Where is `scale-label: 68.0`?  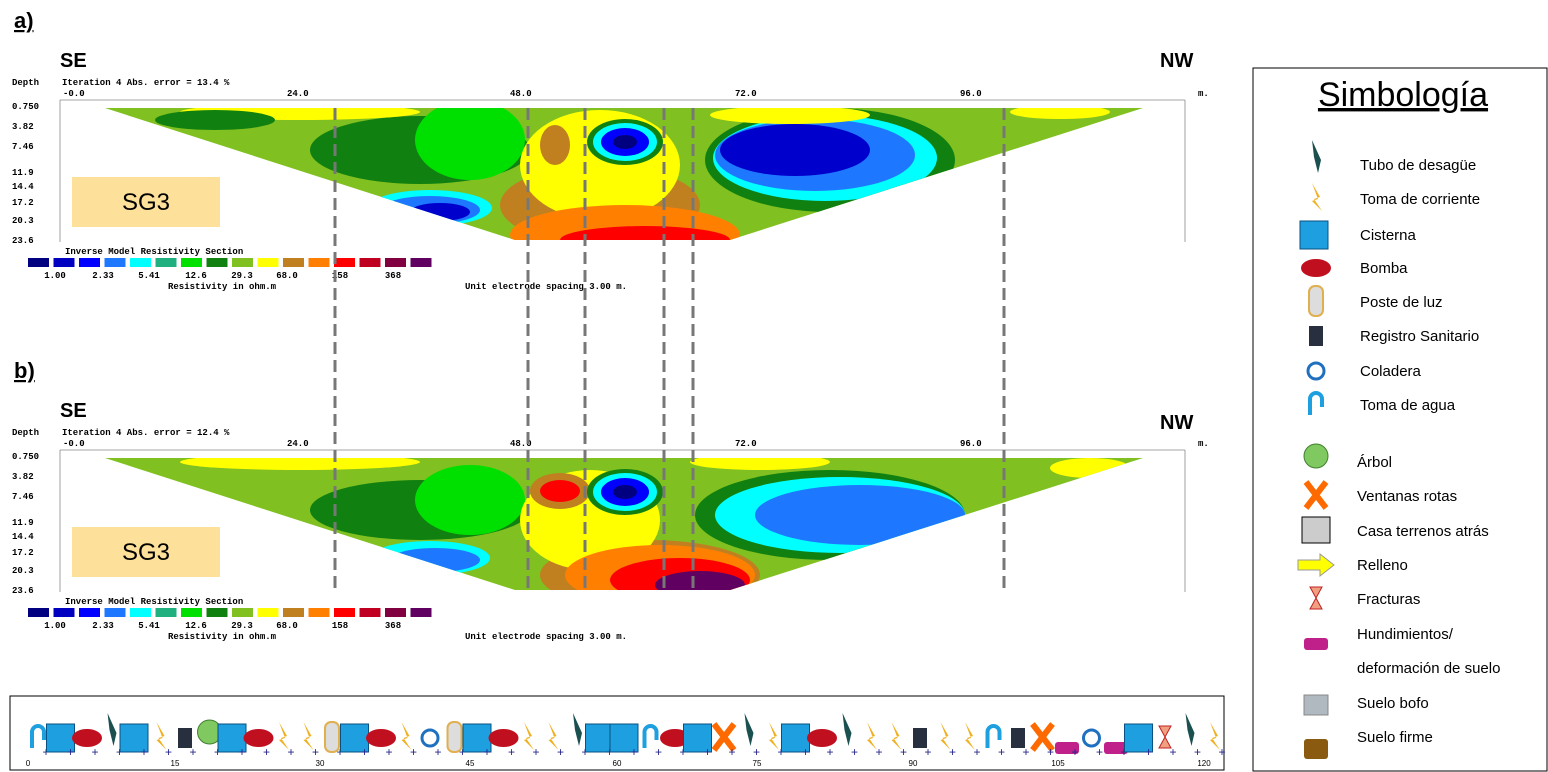 scale-label: 68.0 is located at coordinates (287, 626).